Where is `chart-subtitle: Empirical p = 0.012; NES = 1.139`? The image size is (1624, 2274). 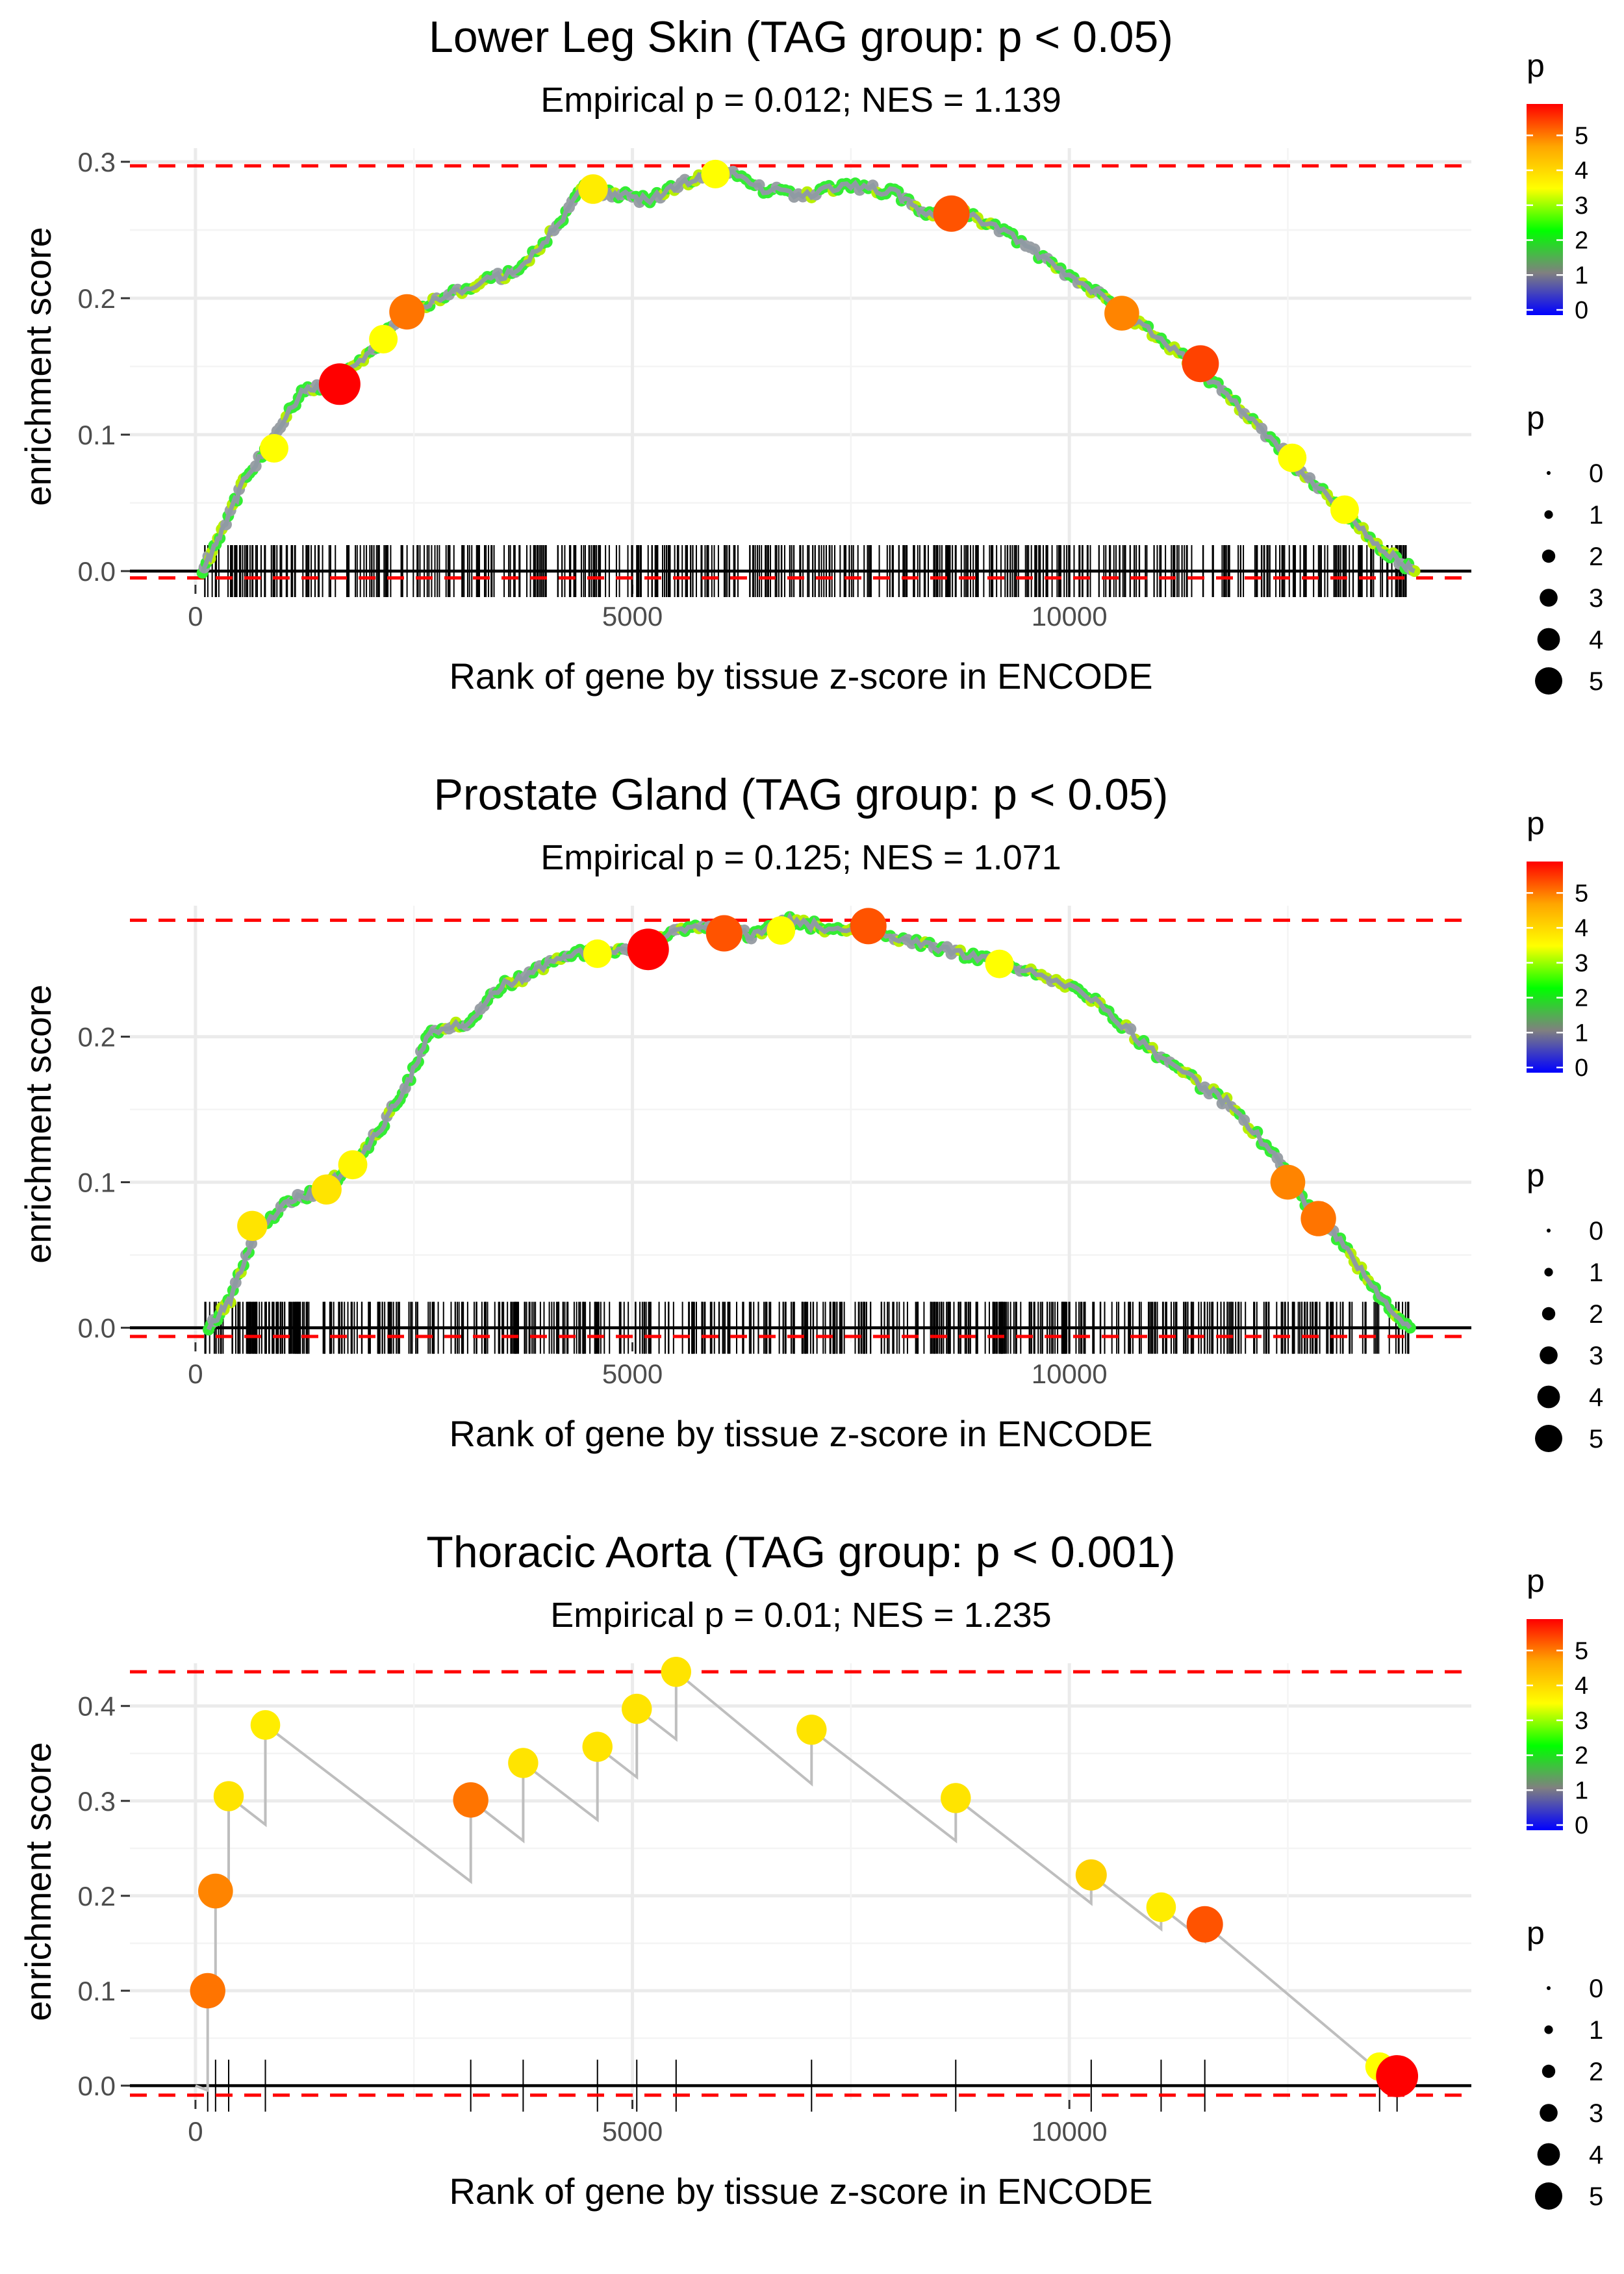 chart-subtitle: Empirical p = 0.012; NES = 1.139 is located at coordinates (800, 100).